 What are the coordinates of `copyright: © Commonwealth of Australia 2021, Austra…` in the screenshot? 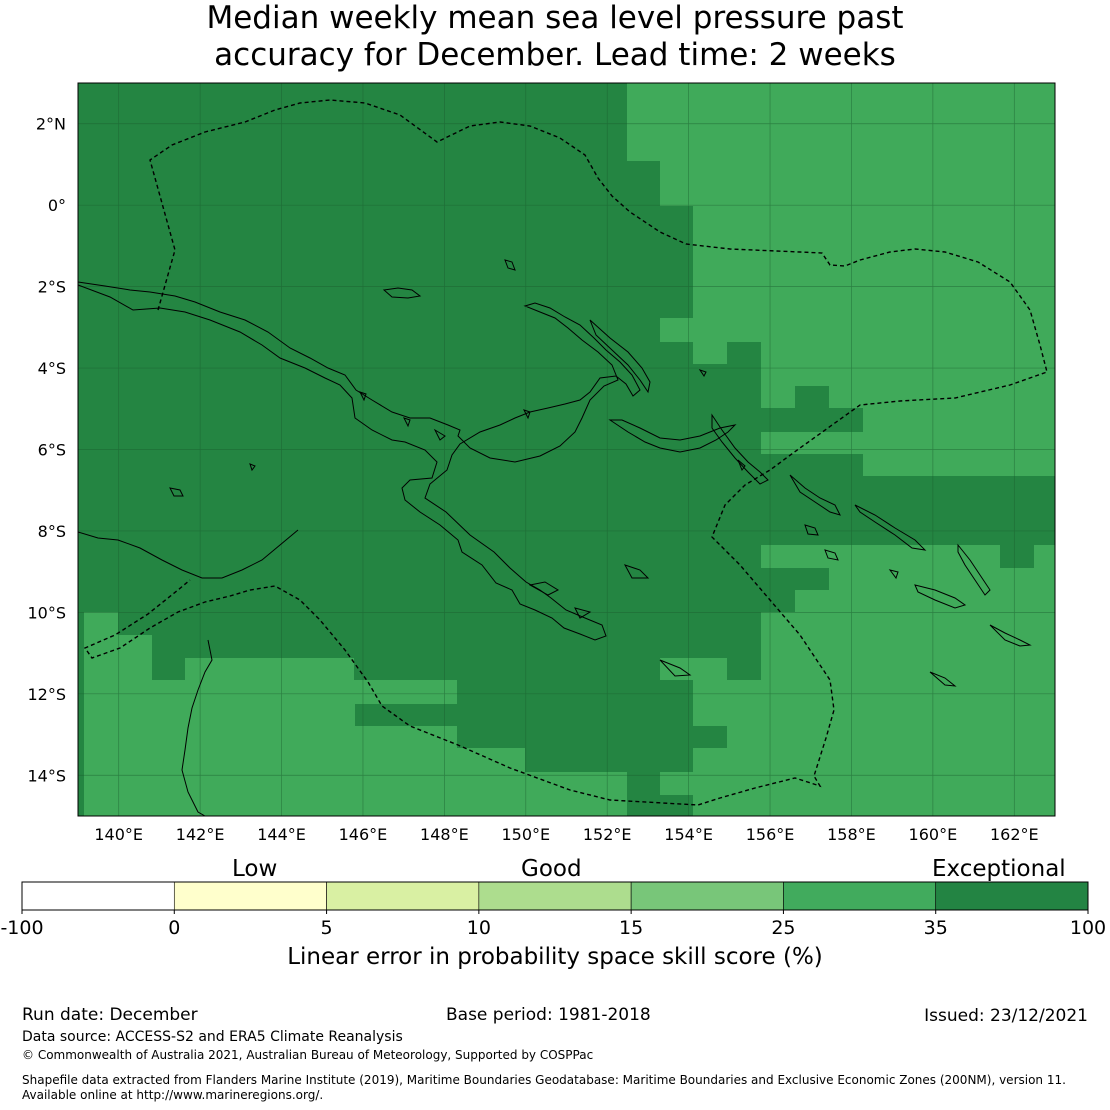 It's located at (308, 1055).